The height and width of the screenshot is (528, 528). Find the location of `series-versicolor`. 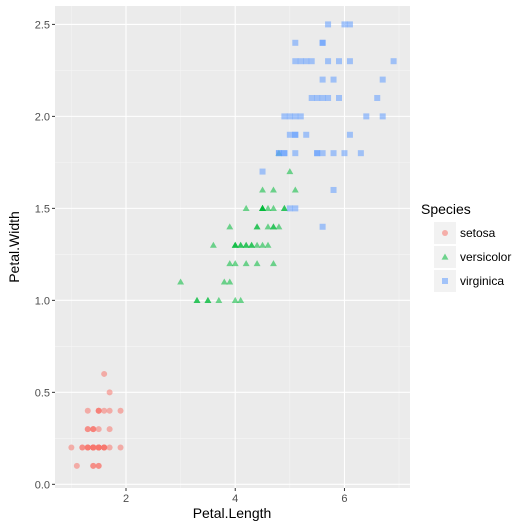

series-versicolor is located at coordinates (238, 226).